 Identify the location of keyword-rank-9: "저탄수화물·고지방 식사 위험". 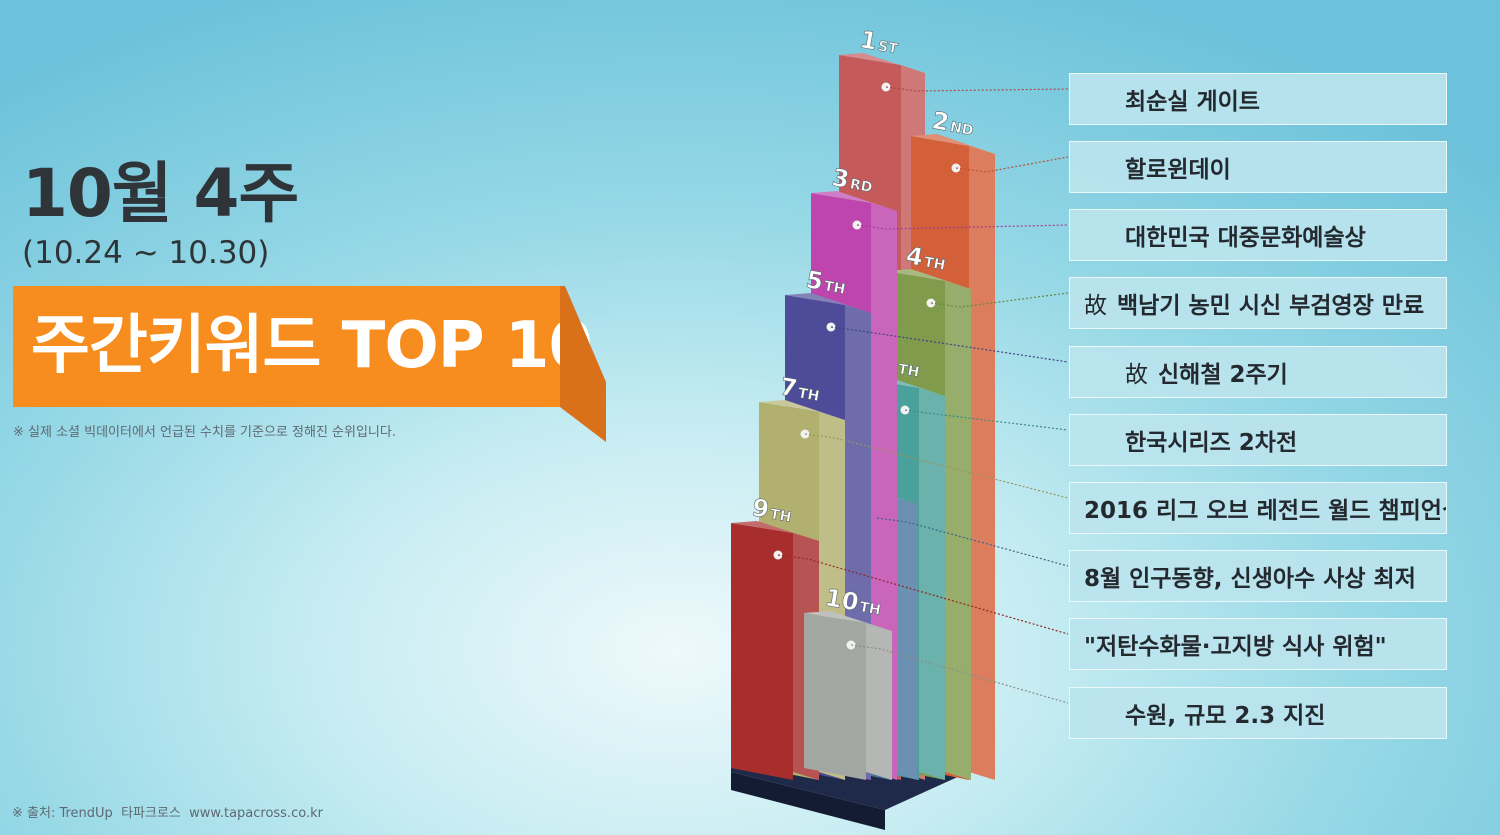
(1258, 644).